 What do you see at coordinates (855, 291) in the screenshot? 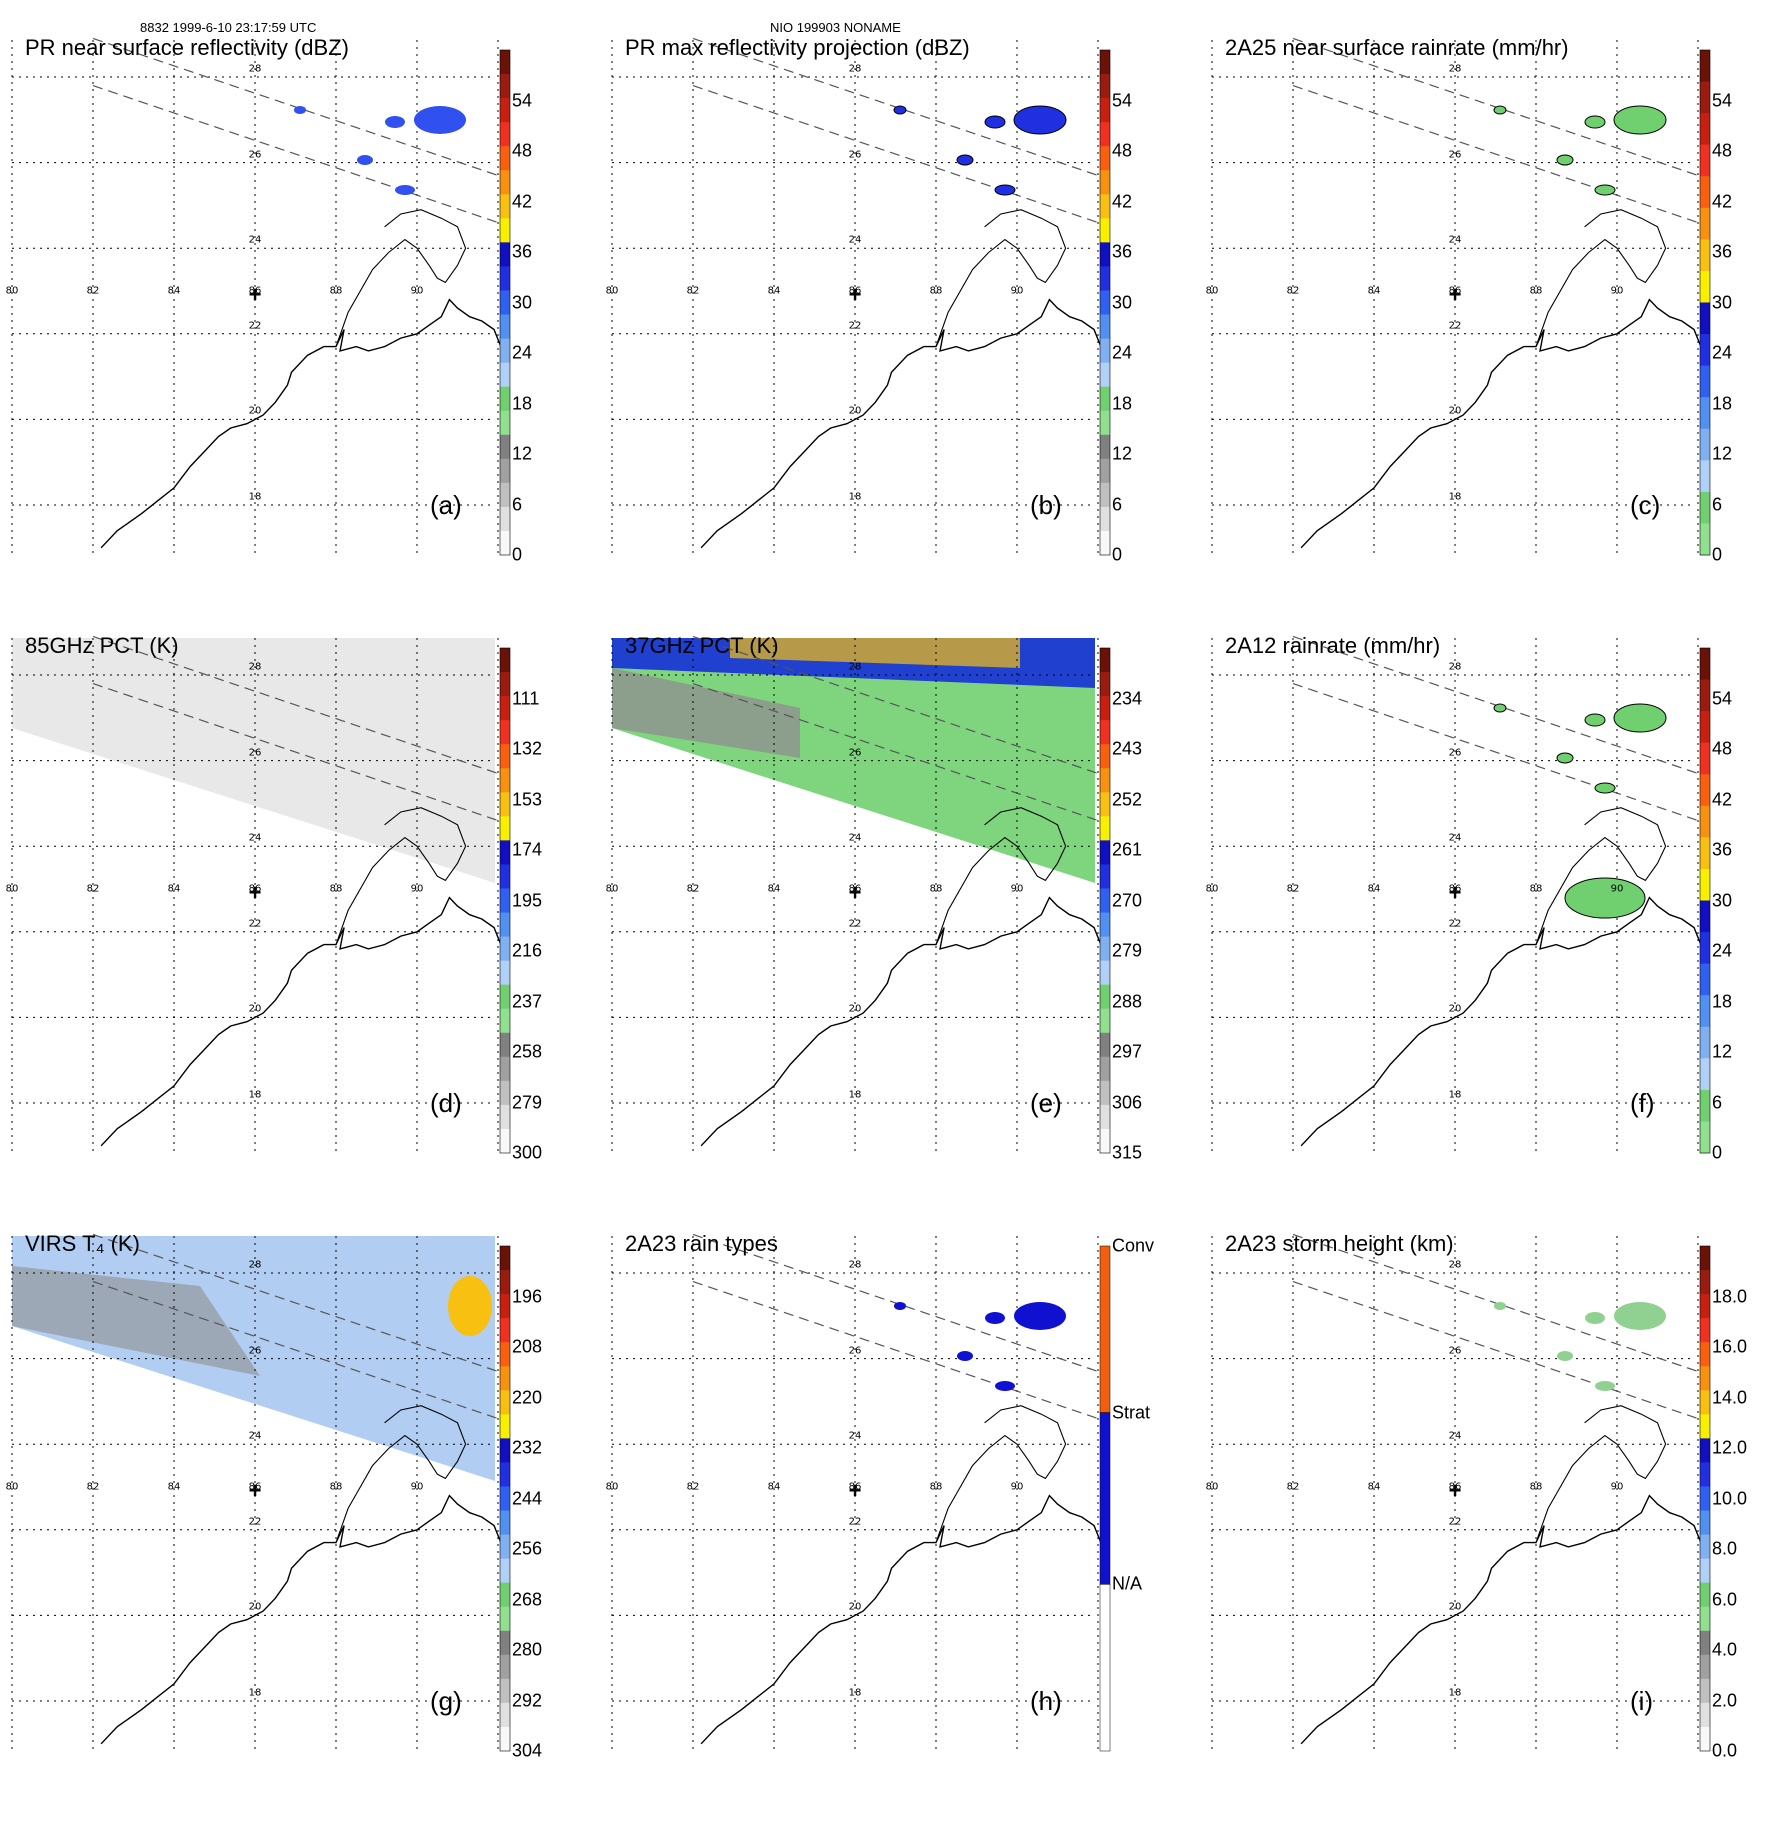
I see `longitude-label: 86` at bounding box center [855, 291].